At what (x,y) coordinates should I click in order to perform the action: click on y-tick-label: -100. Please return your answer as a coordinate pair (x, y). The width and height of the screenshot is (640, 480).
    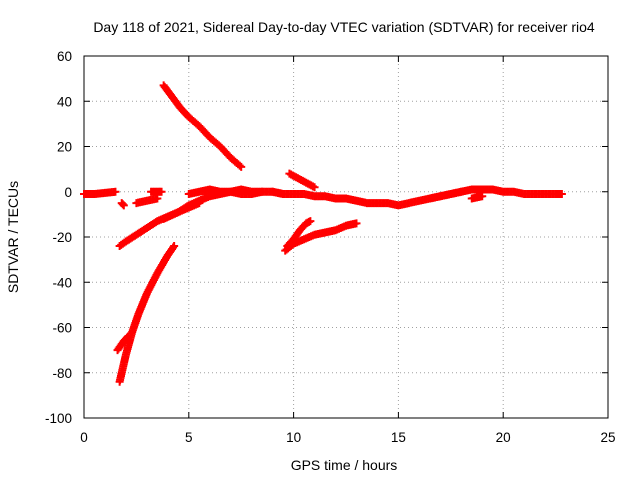
    Looking at the image, I should click on (58, 418).